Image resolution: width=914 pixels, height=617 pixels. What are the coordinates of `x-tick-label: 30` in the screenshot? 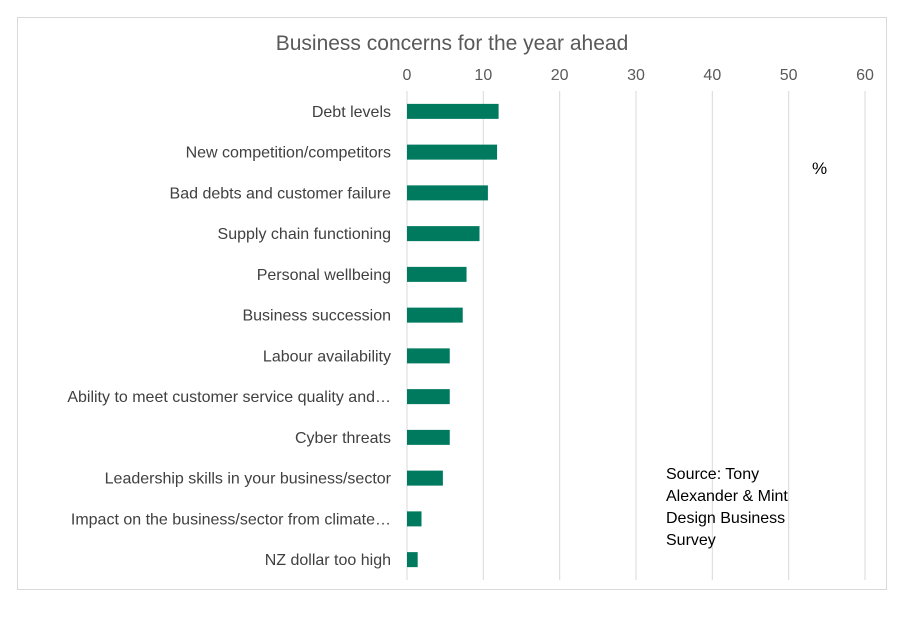 It's located at (636, 75).